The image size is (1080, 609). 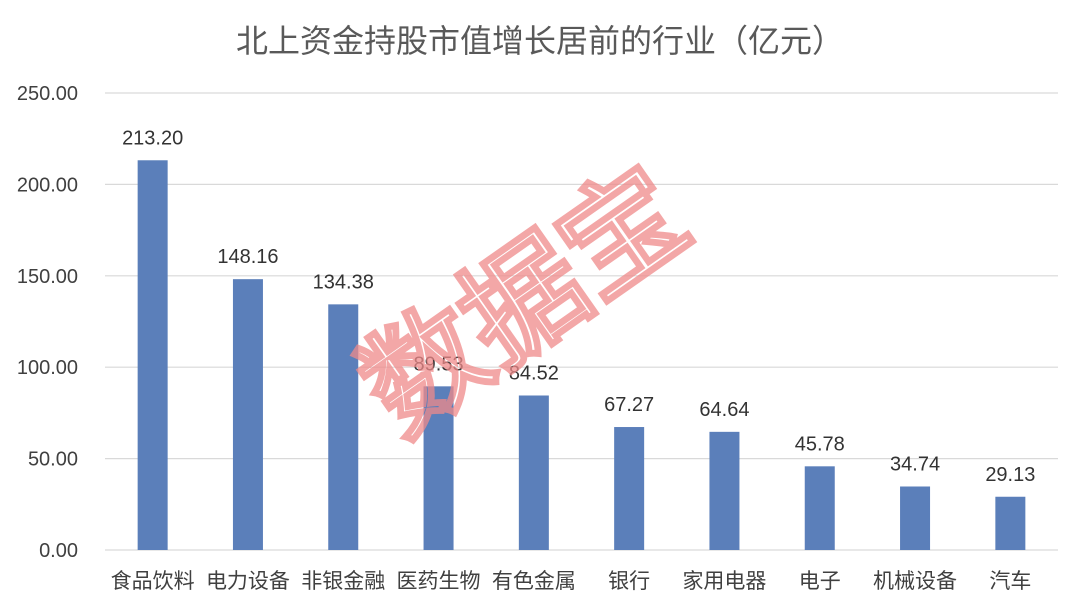 I want to click on y-tick-label: 0.00, so click(x=58, y=551).